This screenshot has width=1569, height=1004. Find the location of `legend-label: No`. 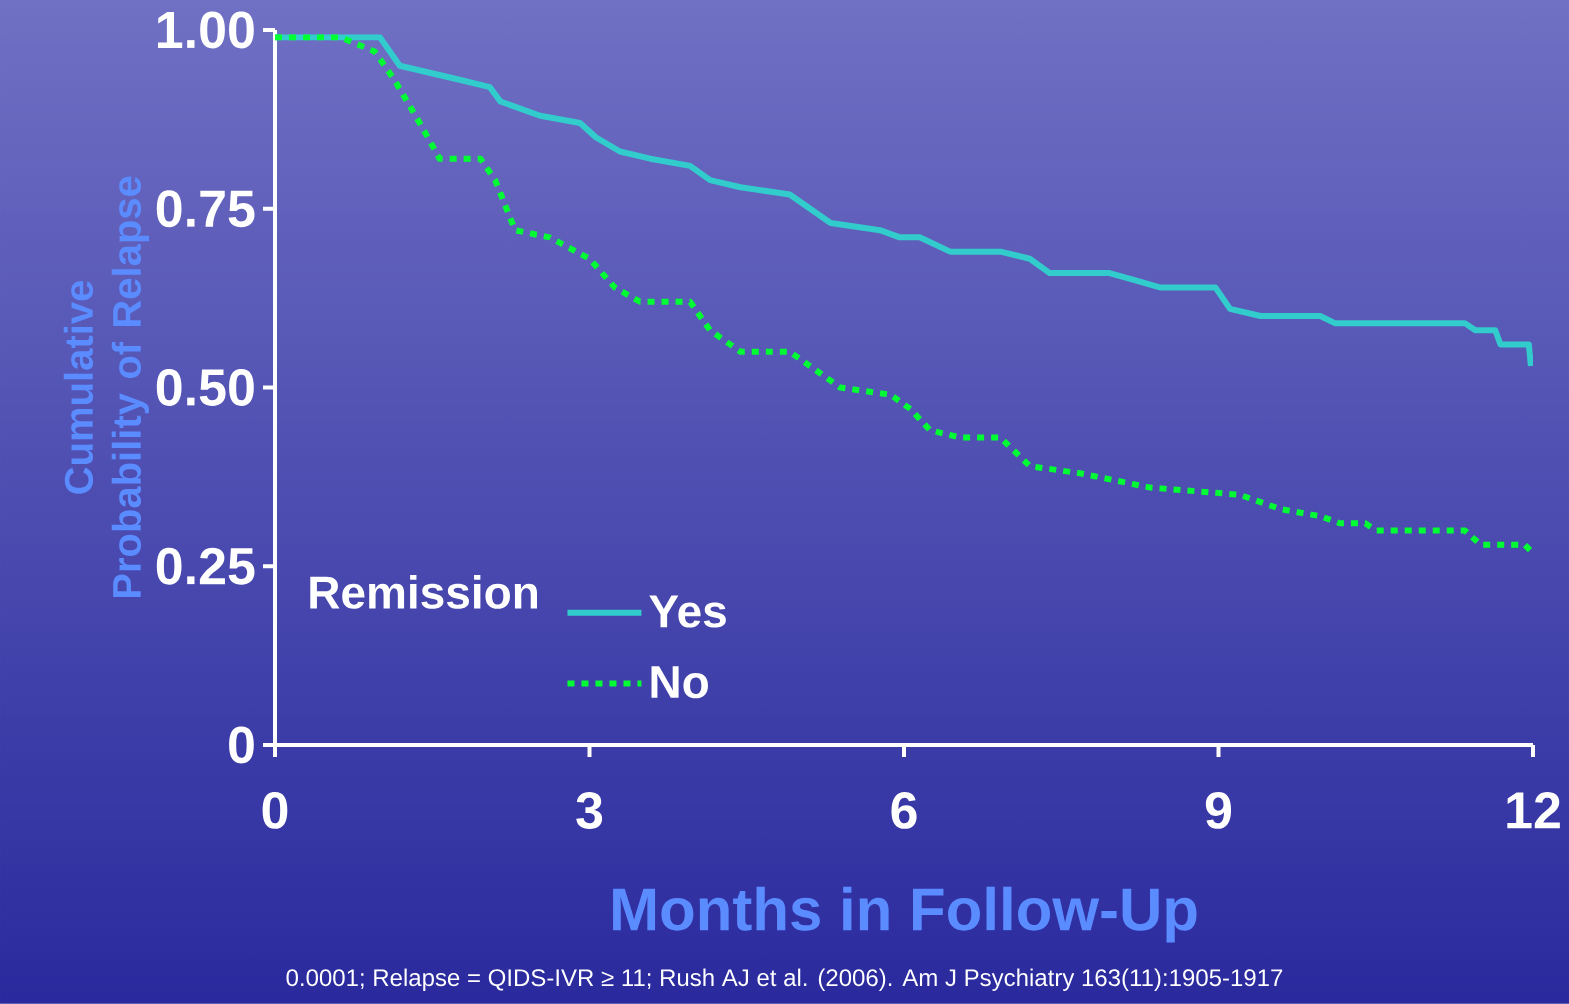

legend-label: No is located at coordinates (679, 682).